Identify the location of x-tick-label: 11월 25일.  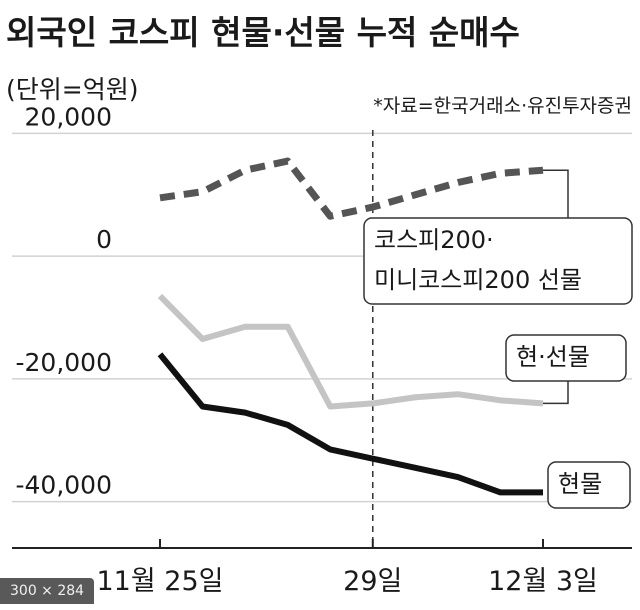
(160, 581).